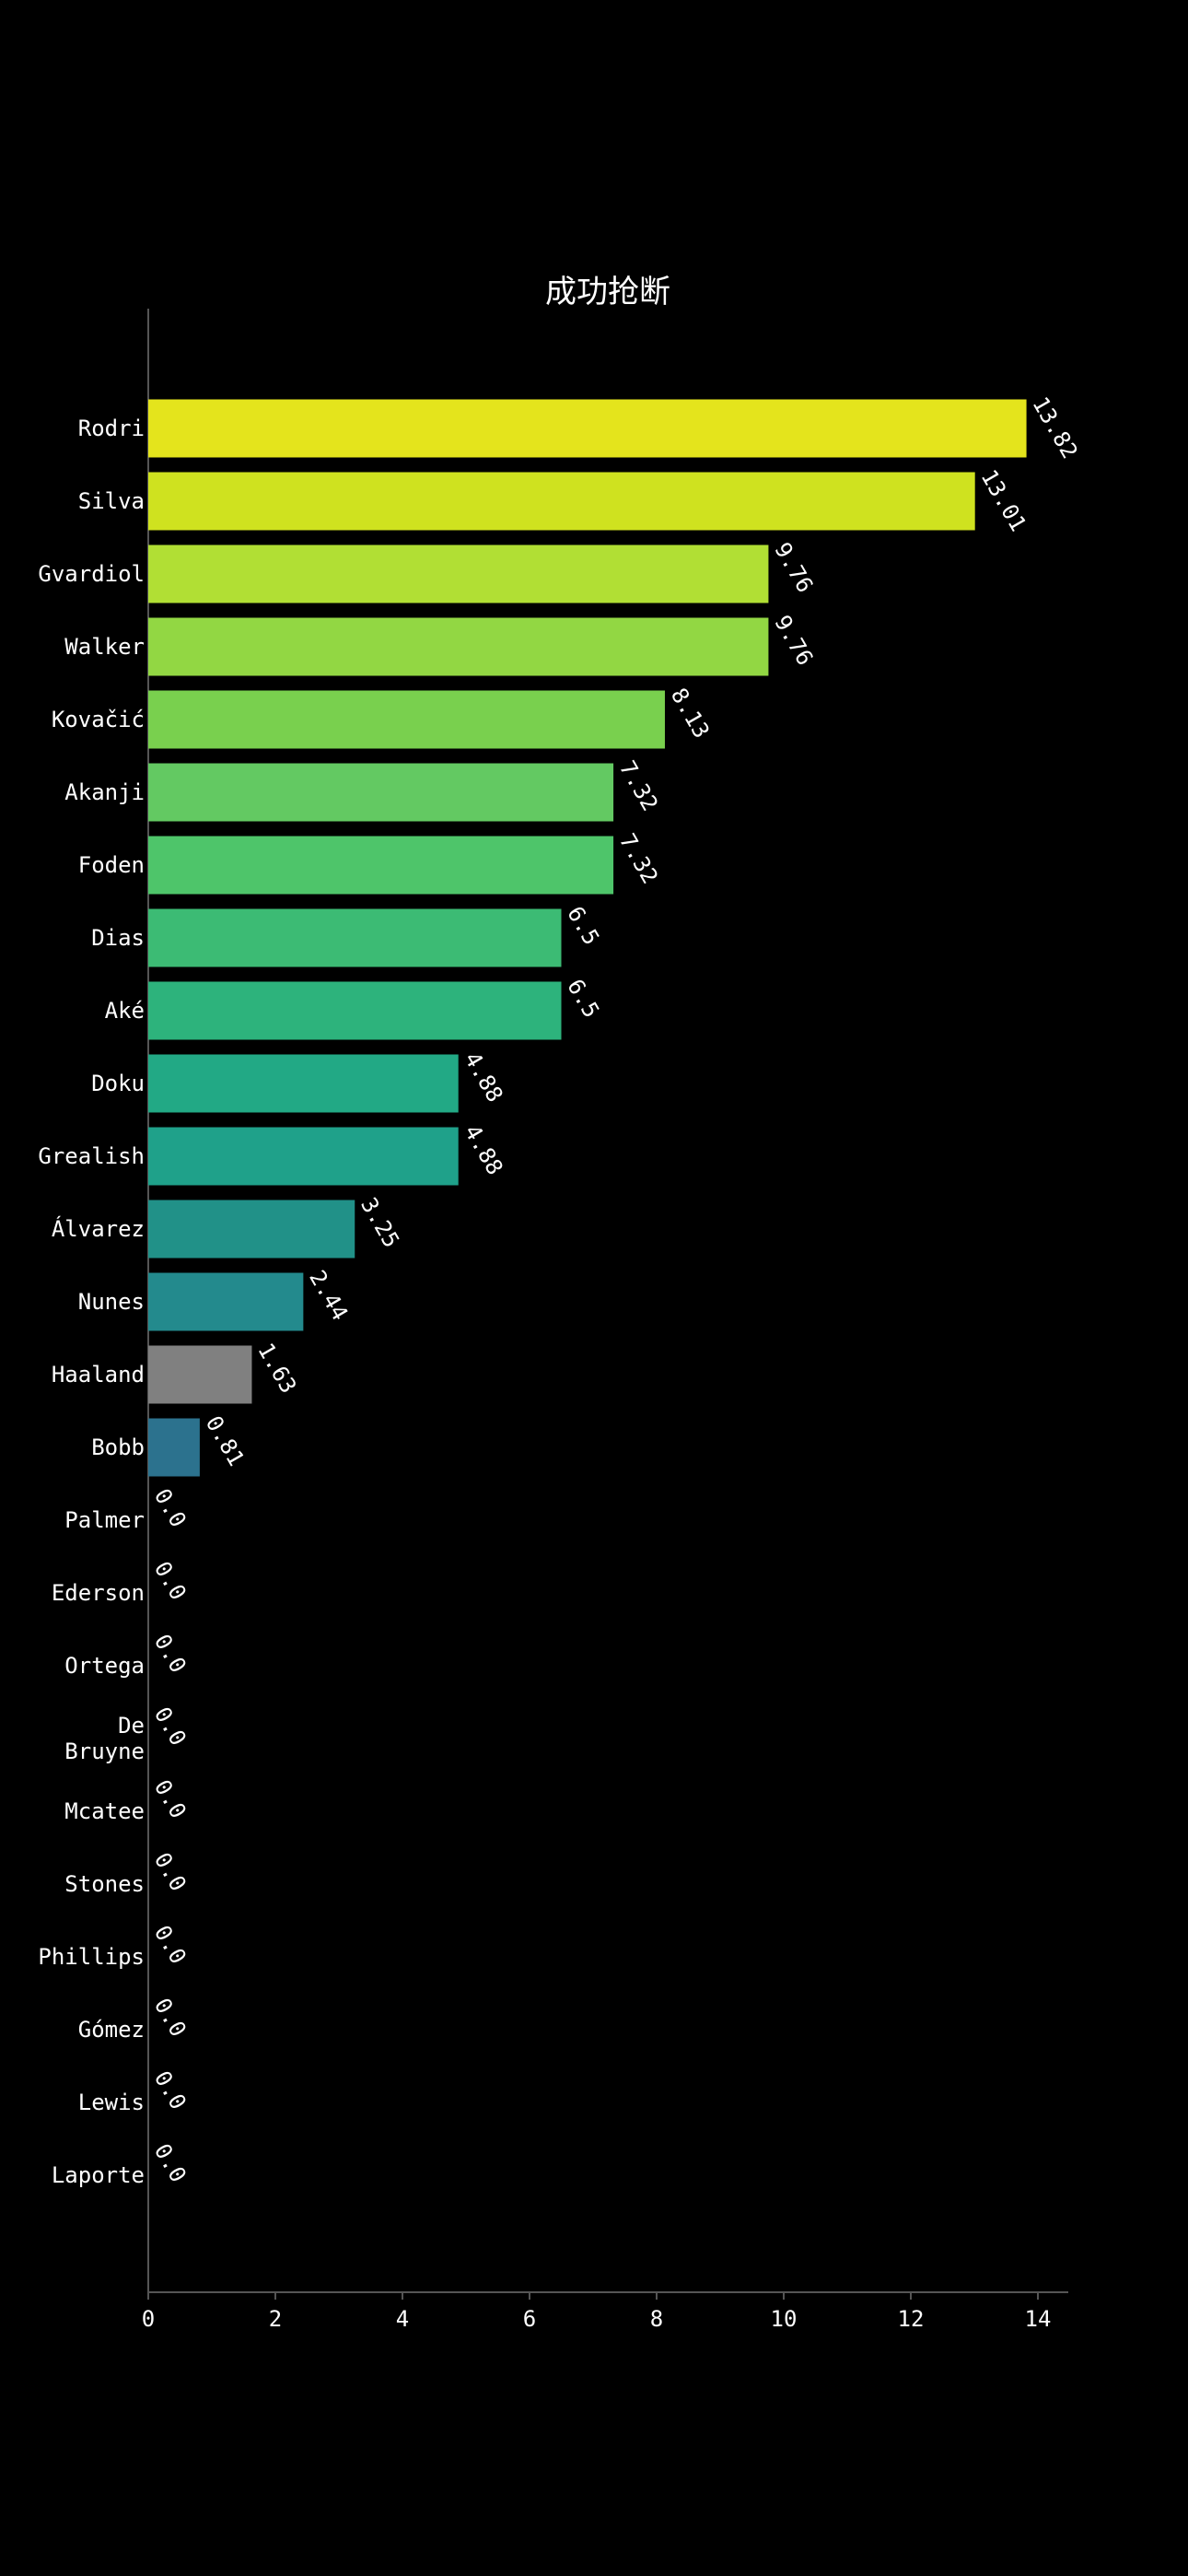  Describe the element at coordinates (690, 713) in the screenshot. I see `value-label: 8.13` at that location.